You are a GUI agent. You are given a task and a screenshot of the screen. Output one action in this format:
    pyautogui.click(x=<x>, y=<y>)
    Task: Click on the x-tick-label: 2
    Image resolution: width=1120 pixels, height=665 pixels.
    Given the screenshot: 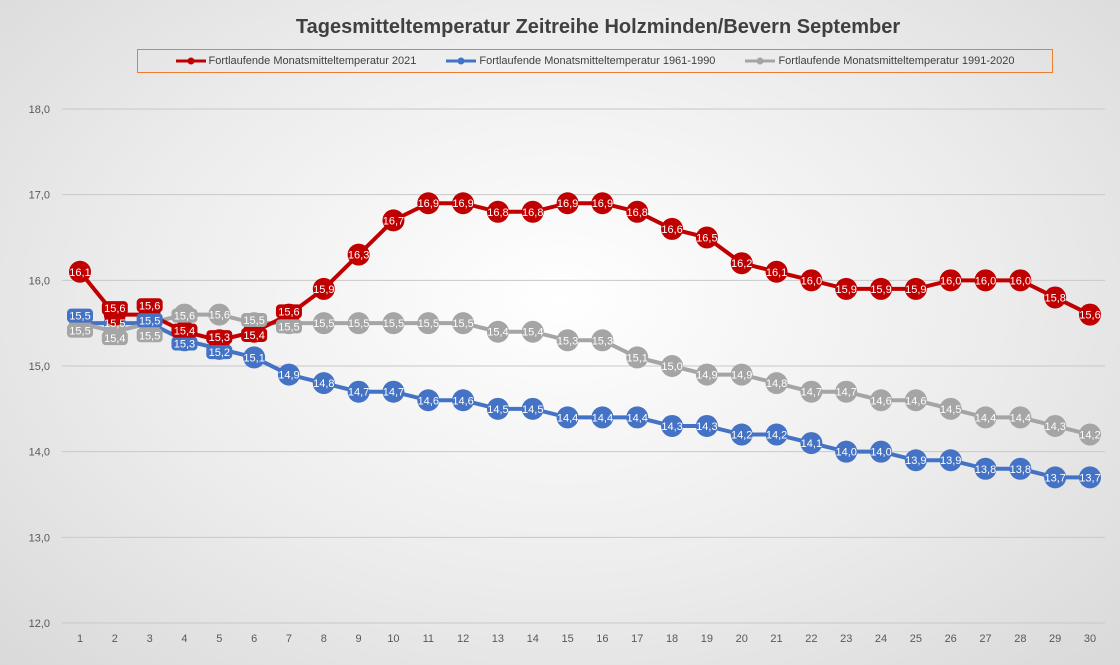 What is the action you would take?
    pyautogui.click(x=115, y=639)
    